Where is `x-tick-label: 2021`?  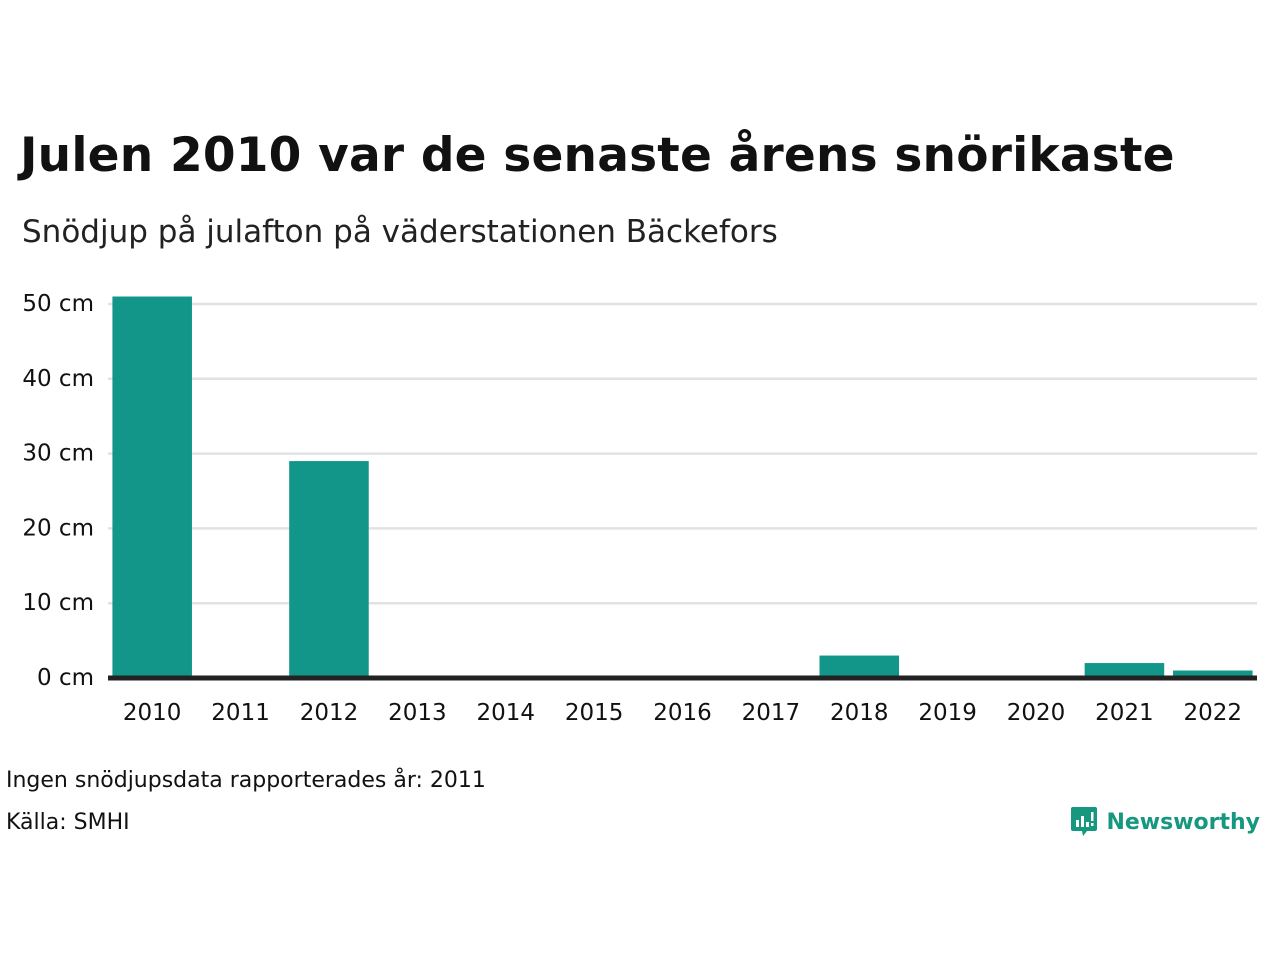
x-tick-label: 2021 is located at coordinates (1124, 713).